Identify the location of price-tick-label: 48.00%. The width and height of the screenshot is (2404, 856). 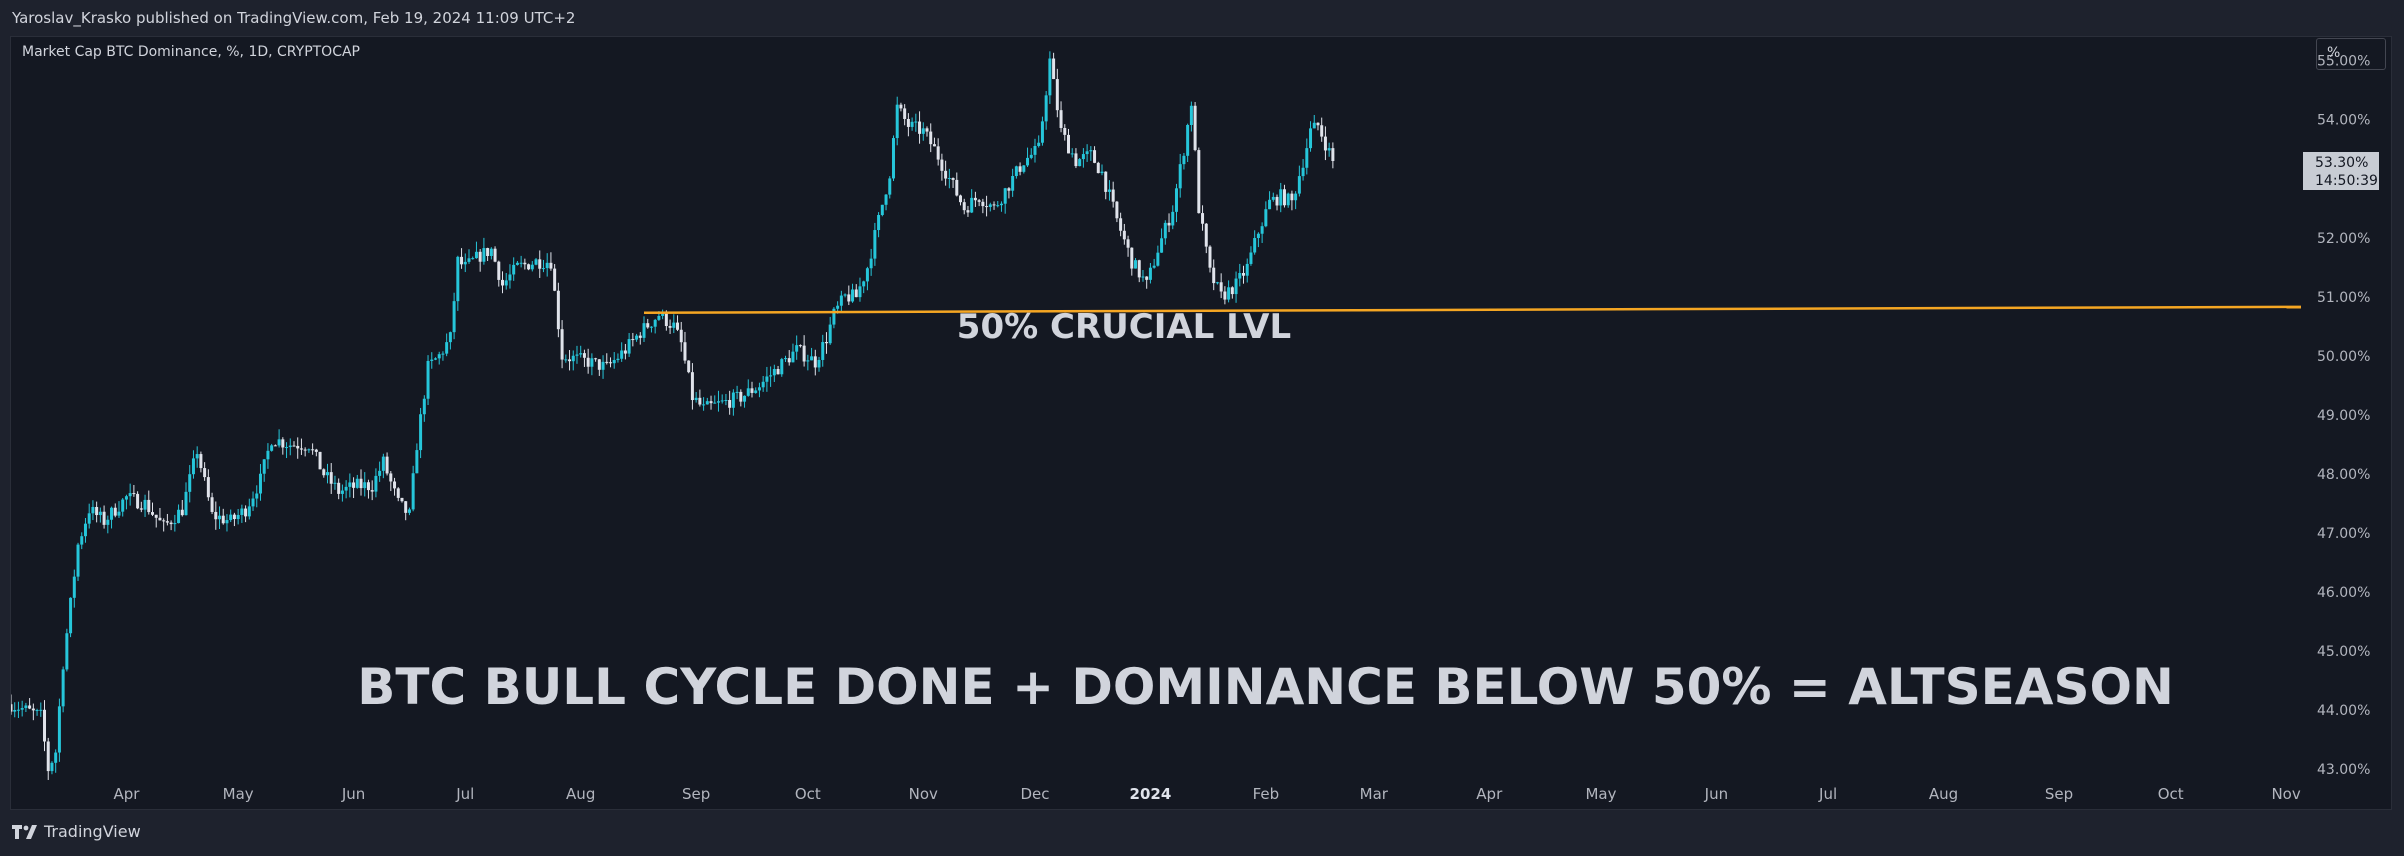
(2343, 475).